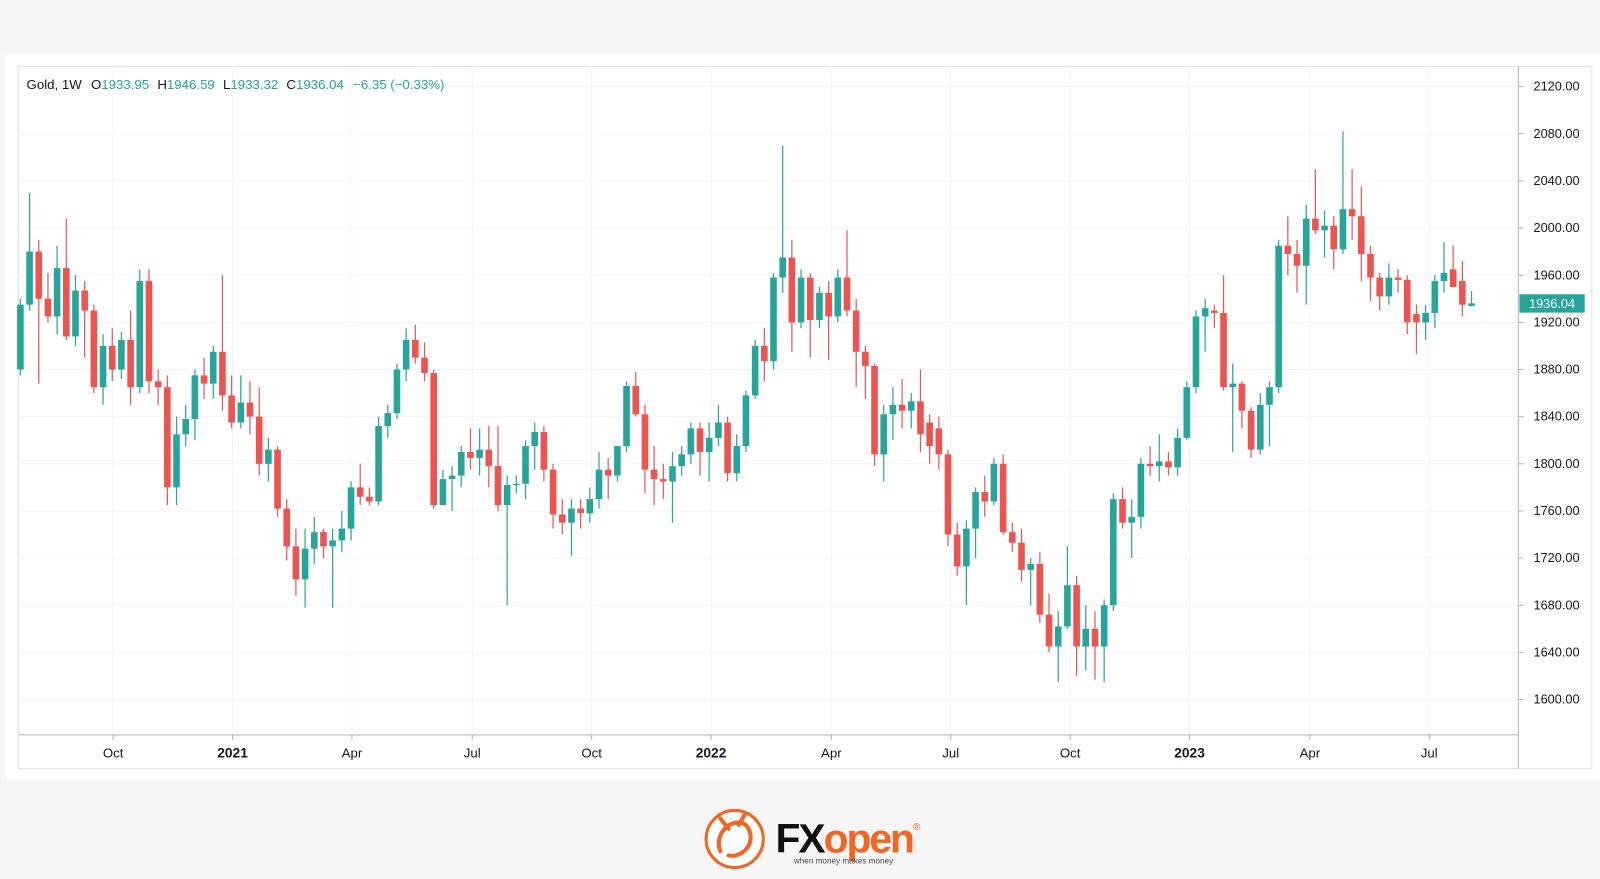  Describe the element at coordinates (1556, 510) in the screenshot. I see `y-tick-label: 1760.00` at that location.